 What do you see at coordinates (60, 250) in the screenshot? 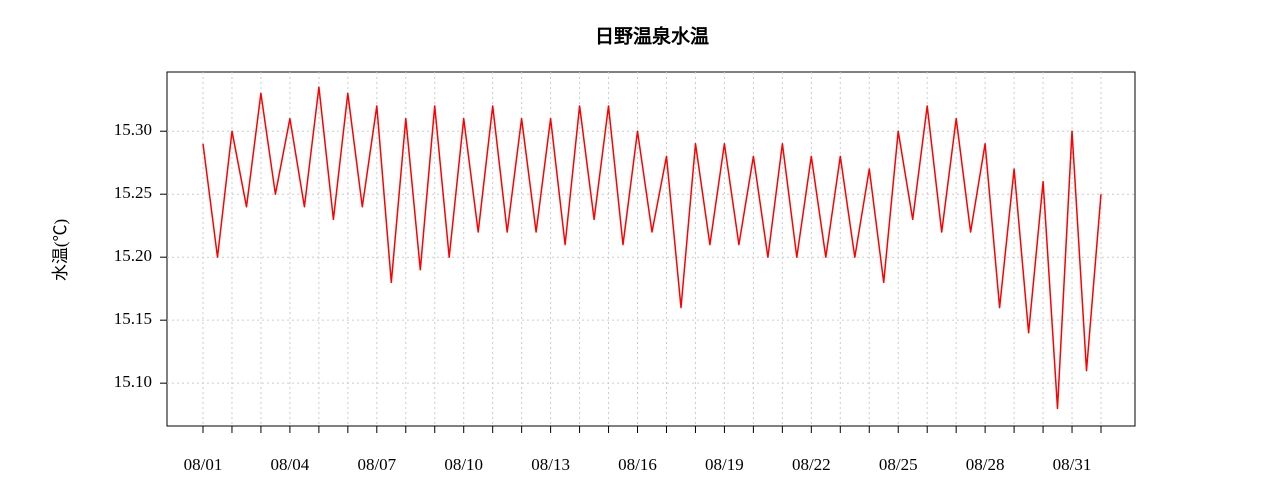
I see `y-axis-label: 水温(℃)` at bounding box center [60, 250].